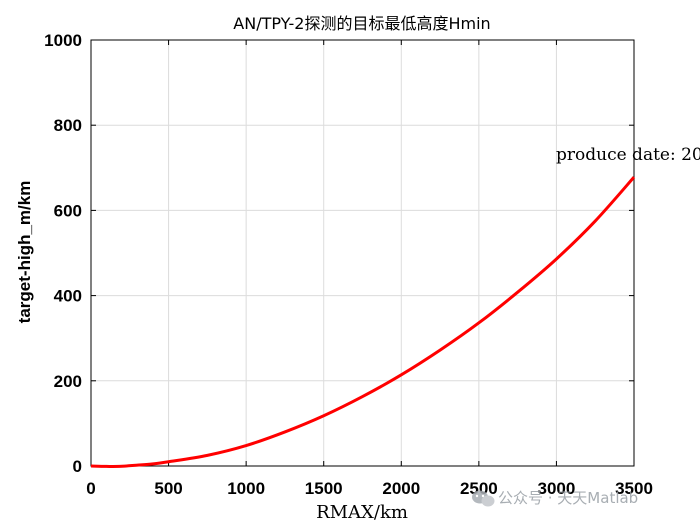 The height and width of the screenshot is (525, 700). I want to click on chart-title: AN/TPY-2探测的目标最低高度Hmin, so click(361, 23).